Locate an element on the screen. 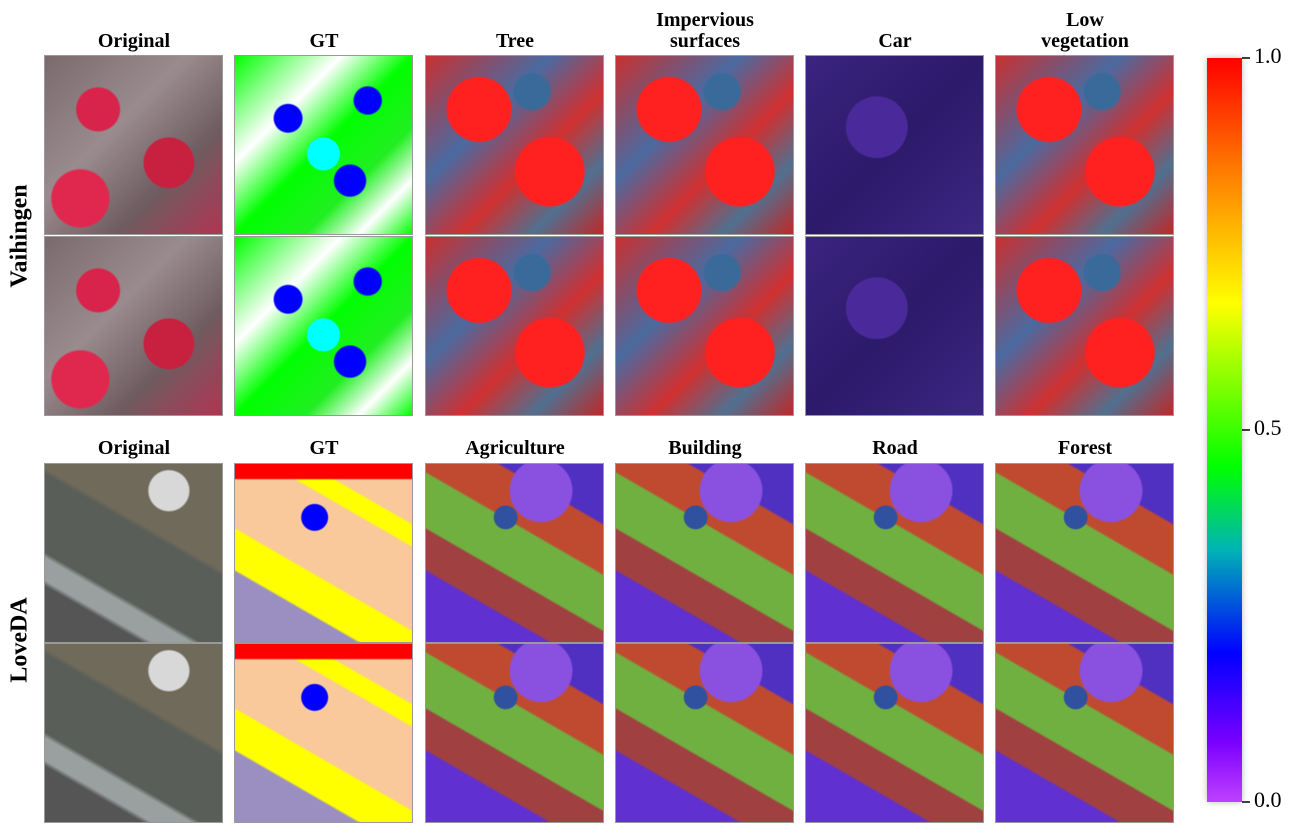 The image size is (1299, 824). column-header: Car is located at coordinates (895, 26).